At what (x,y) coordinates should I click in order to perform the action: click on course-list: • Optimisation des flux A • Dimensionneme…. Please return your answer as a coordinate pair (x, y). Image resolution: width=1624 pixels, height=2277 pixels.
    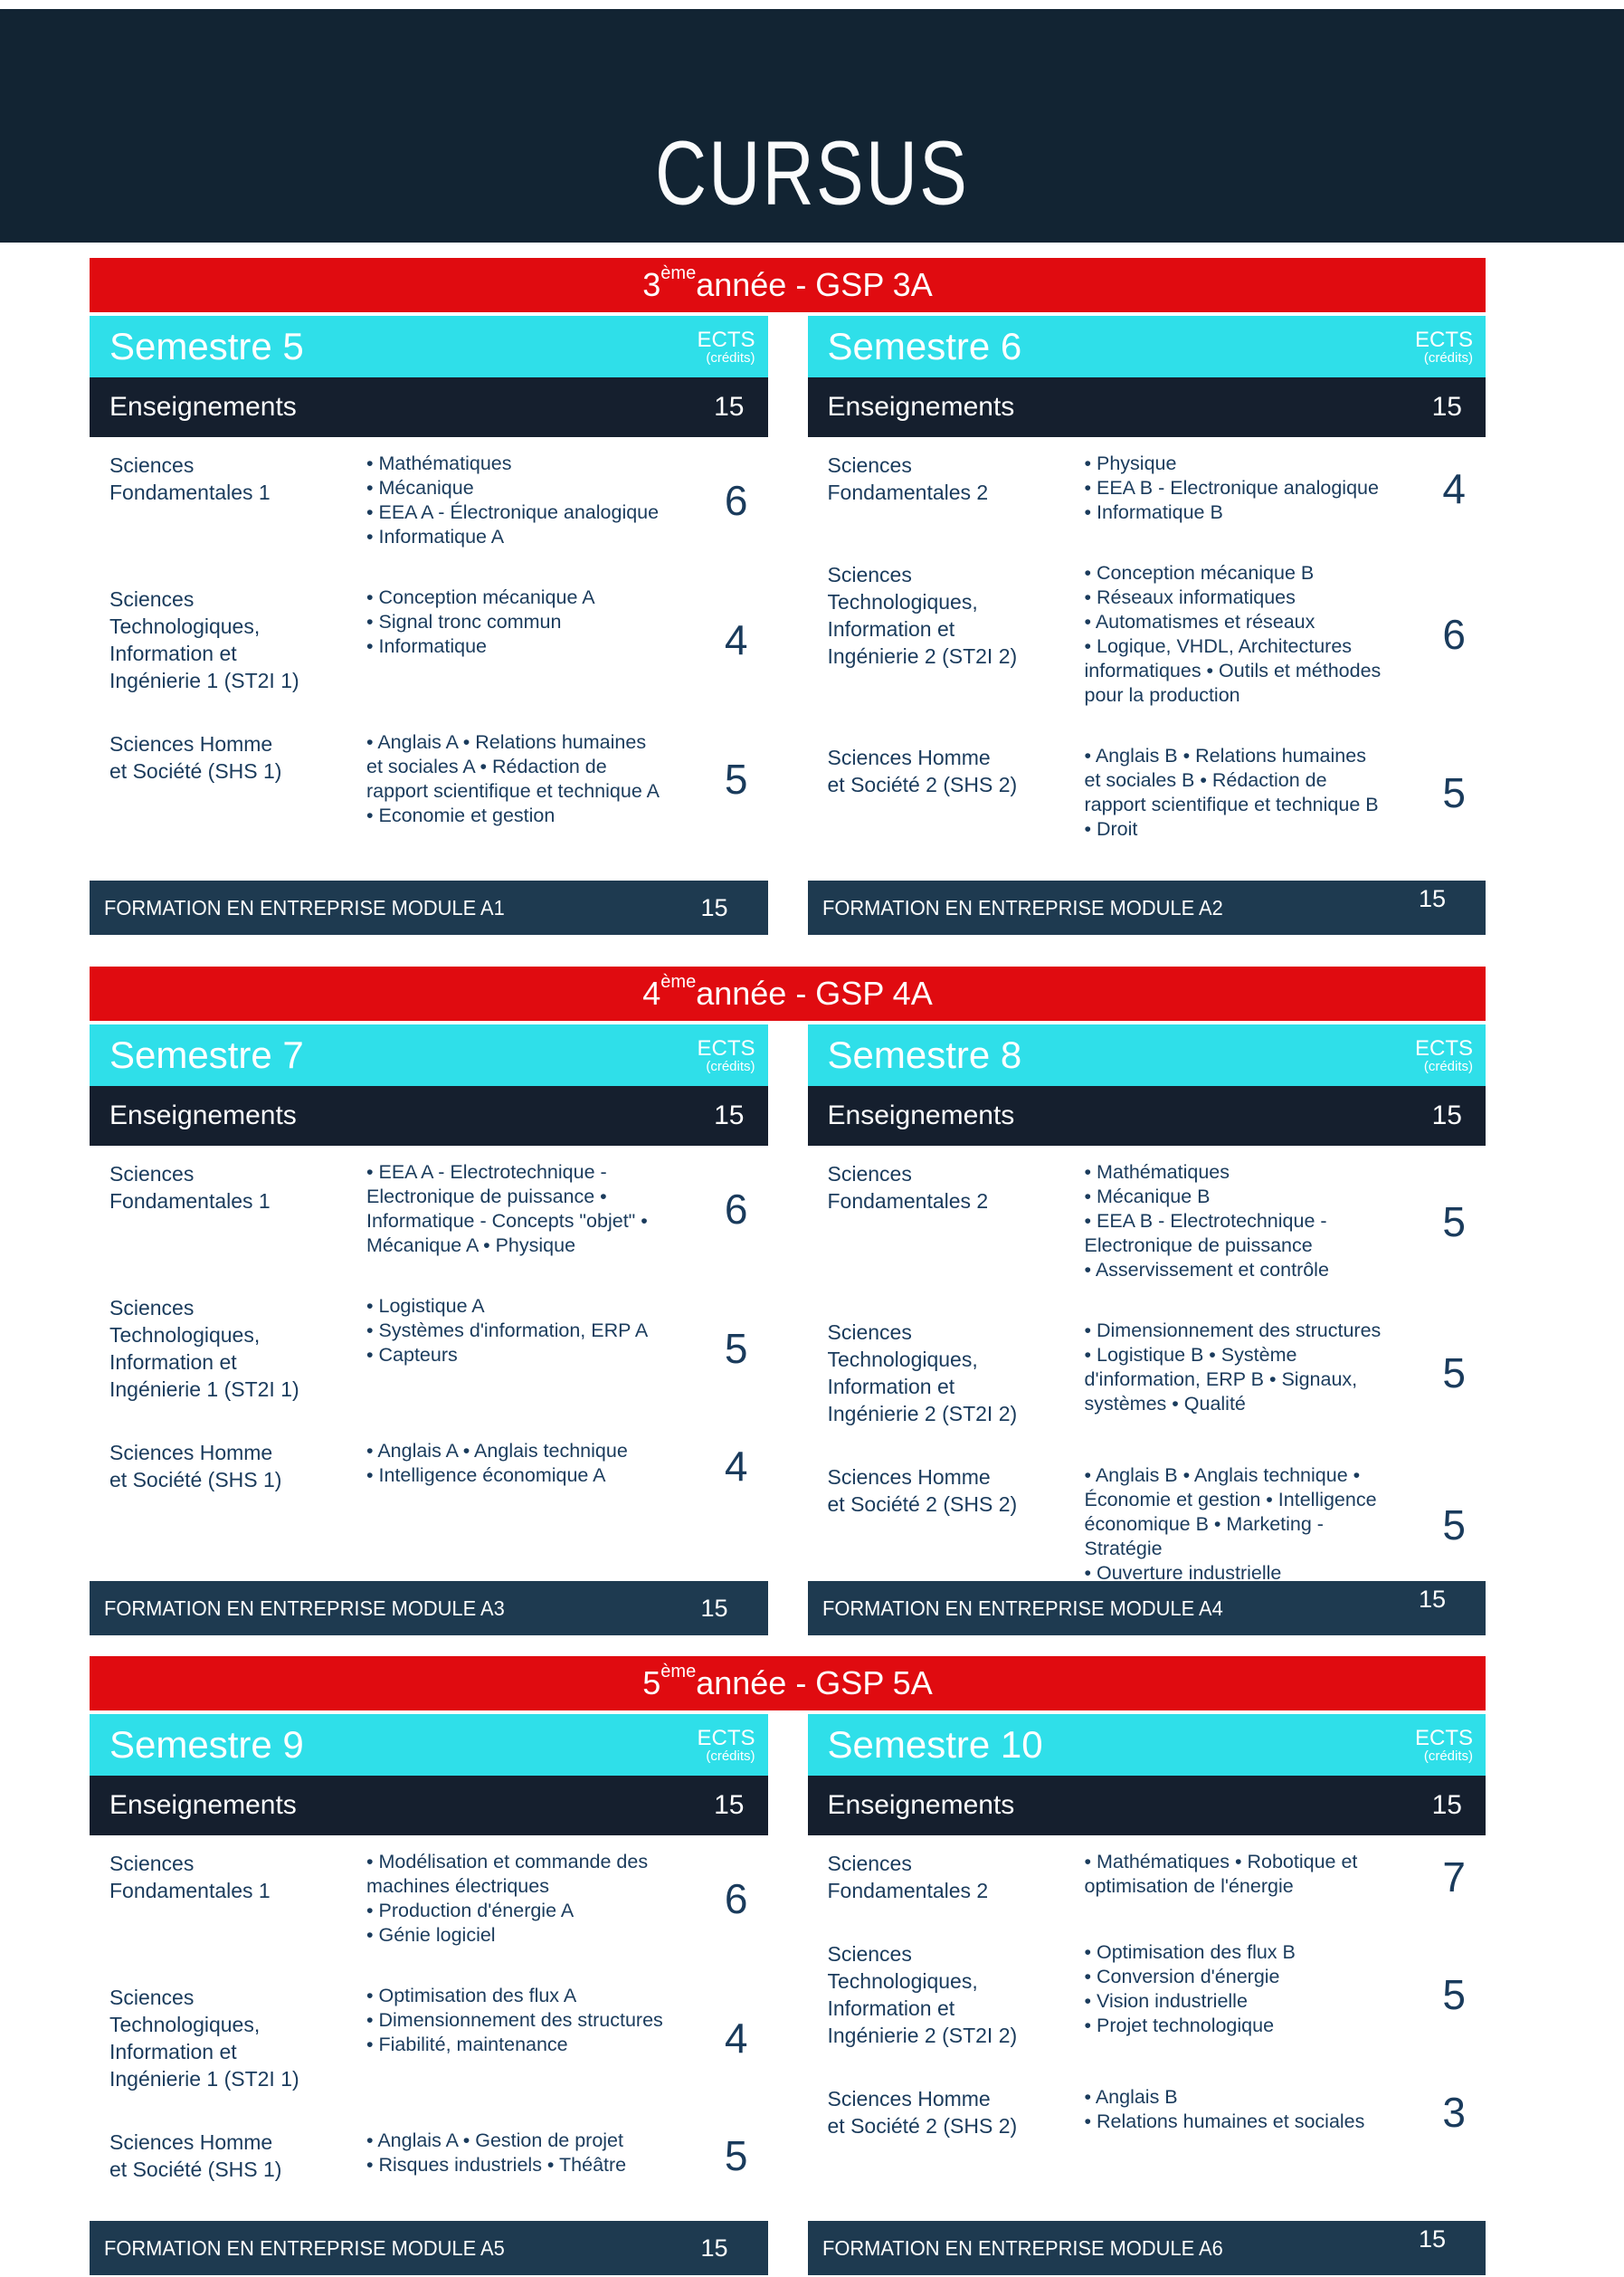
    Looking at the image, I should click on (515, 2038).